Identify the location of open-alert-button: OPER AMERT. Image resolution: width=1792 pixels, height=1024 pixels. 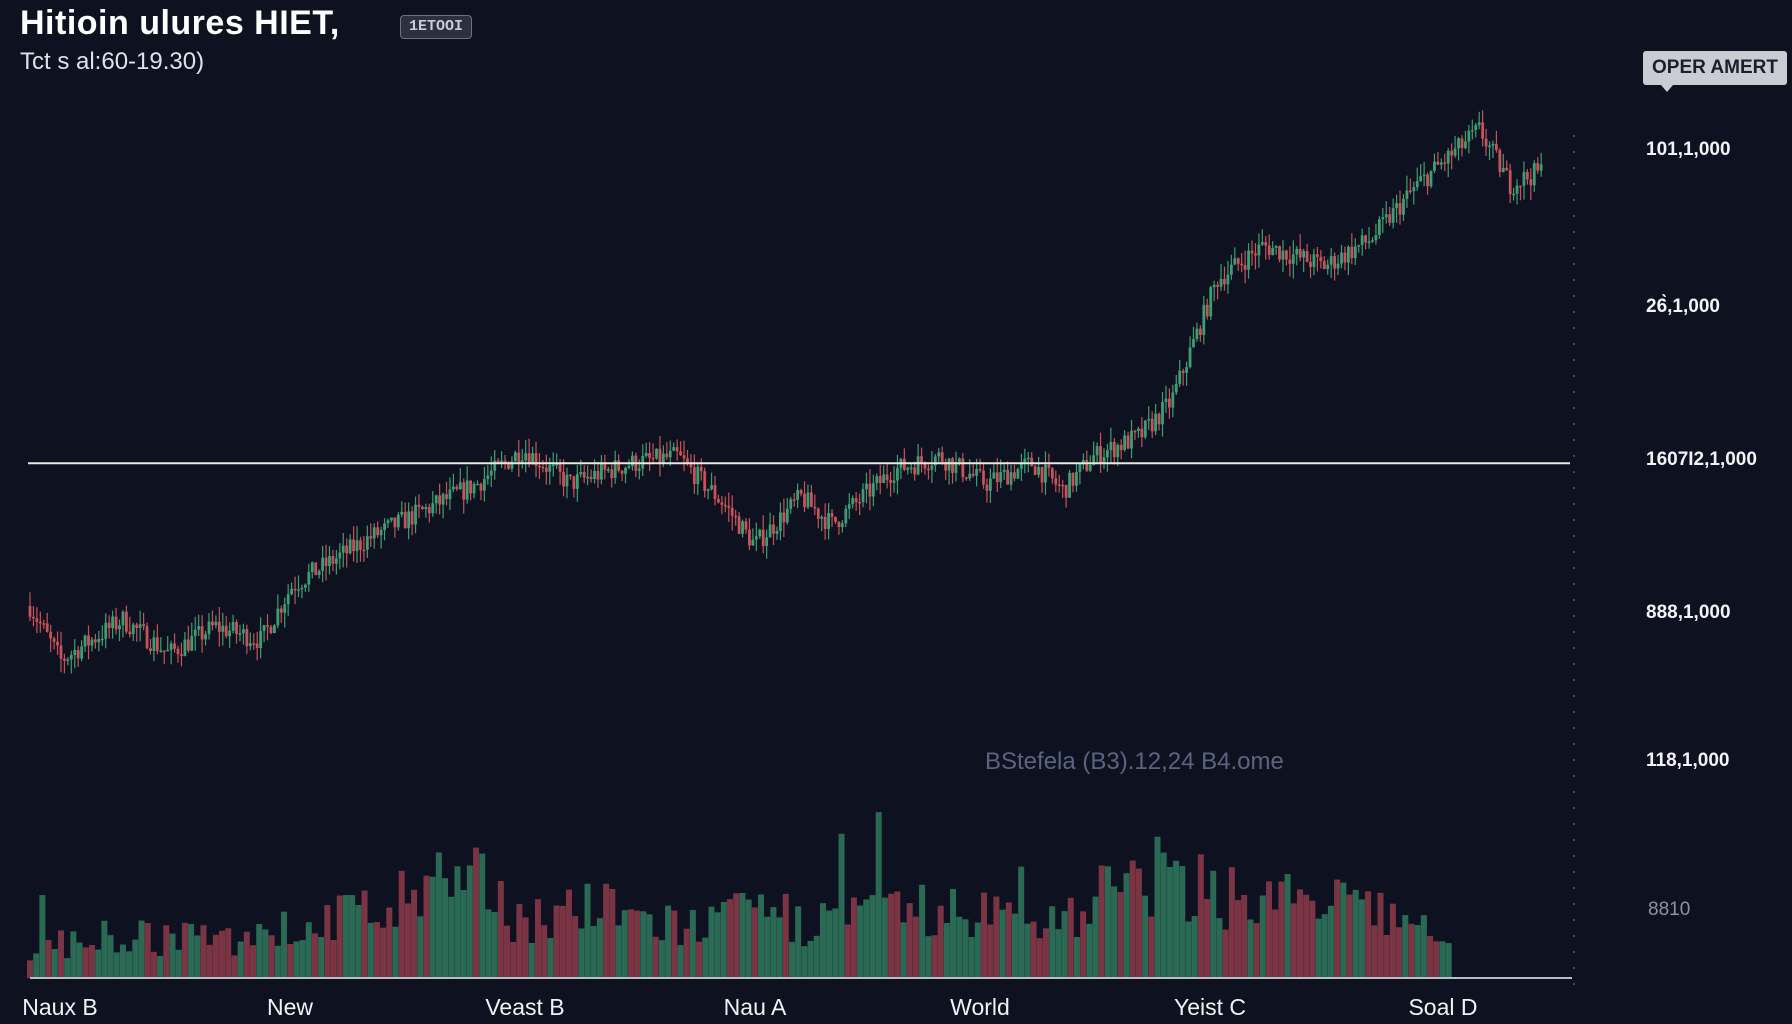
(1715, 71).